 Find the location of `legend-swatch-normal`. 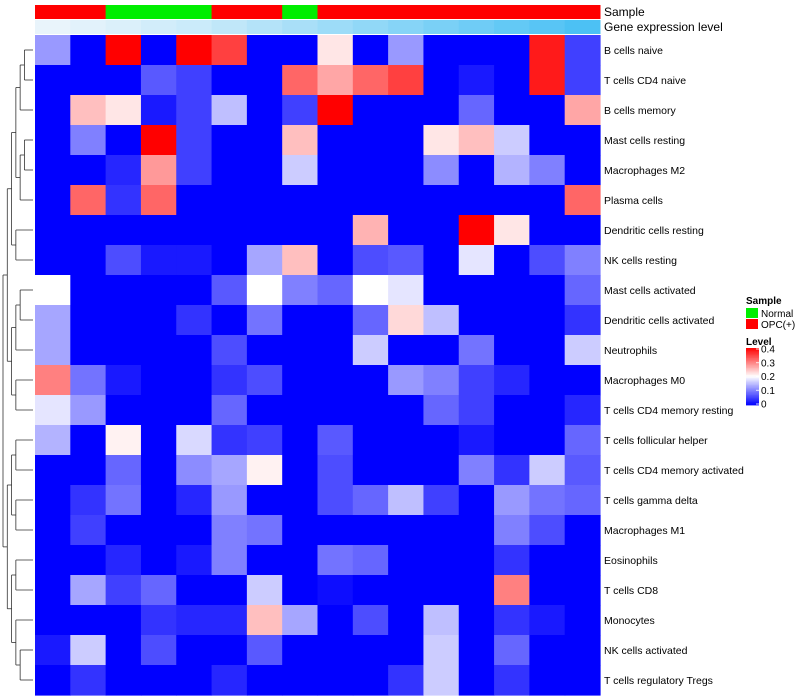

legend-swatch-normal is located at coordinates (752, 313).